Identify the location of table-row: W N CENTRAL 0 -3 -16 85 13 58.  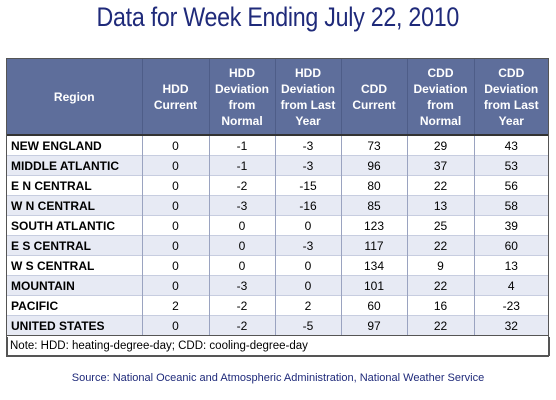
(277, 205).